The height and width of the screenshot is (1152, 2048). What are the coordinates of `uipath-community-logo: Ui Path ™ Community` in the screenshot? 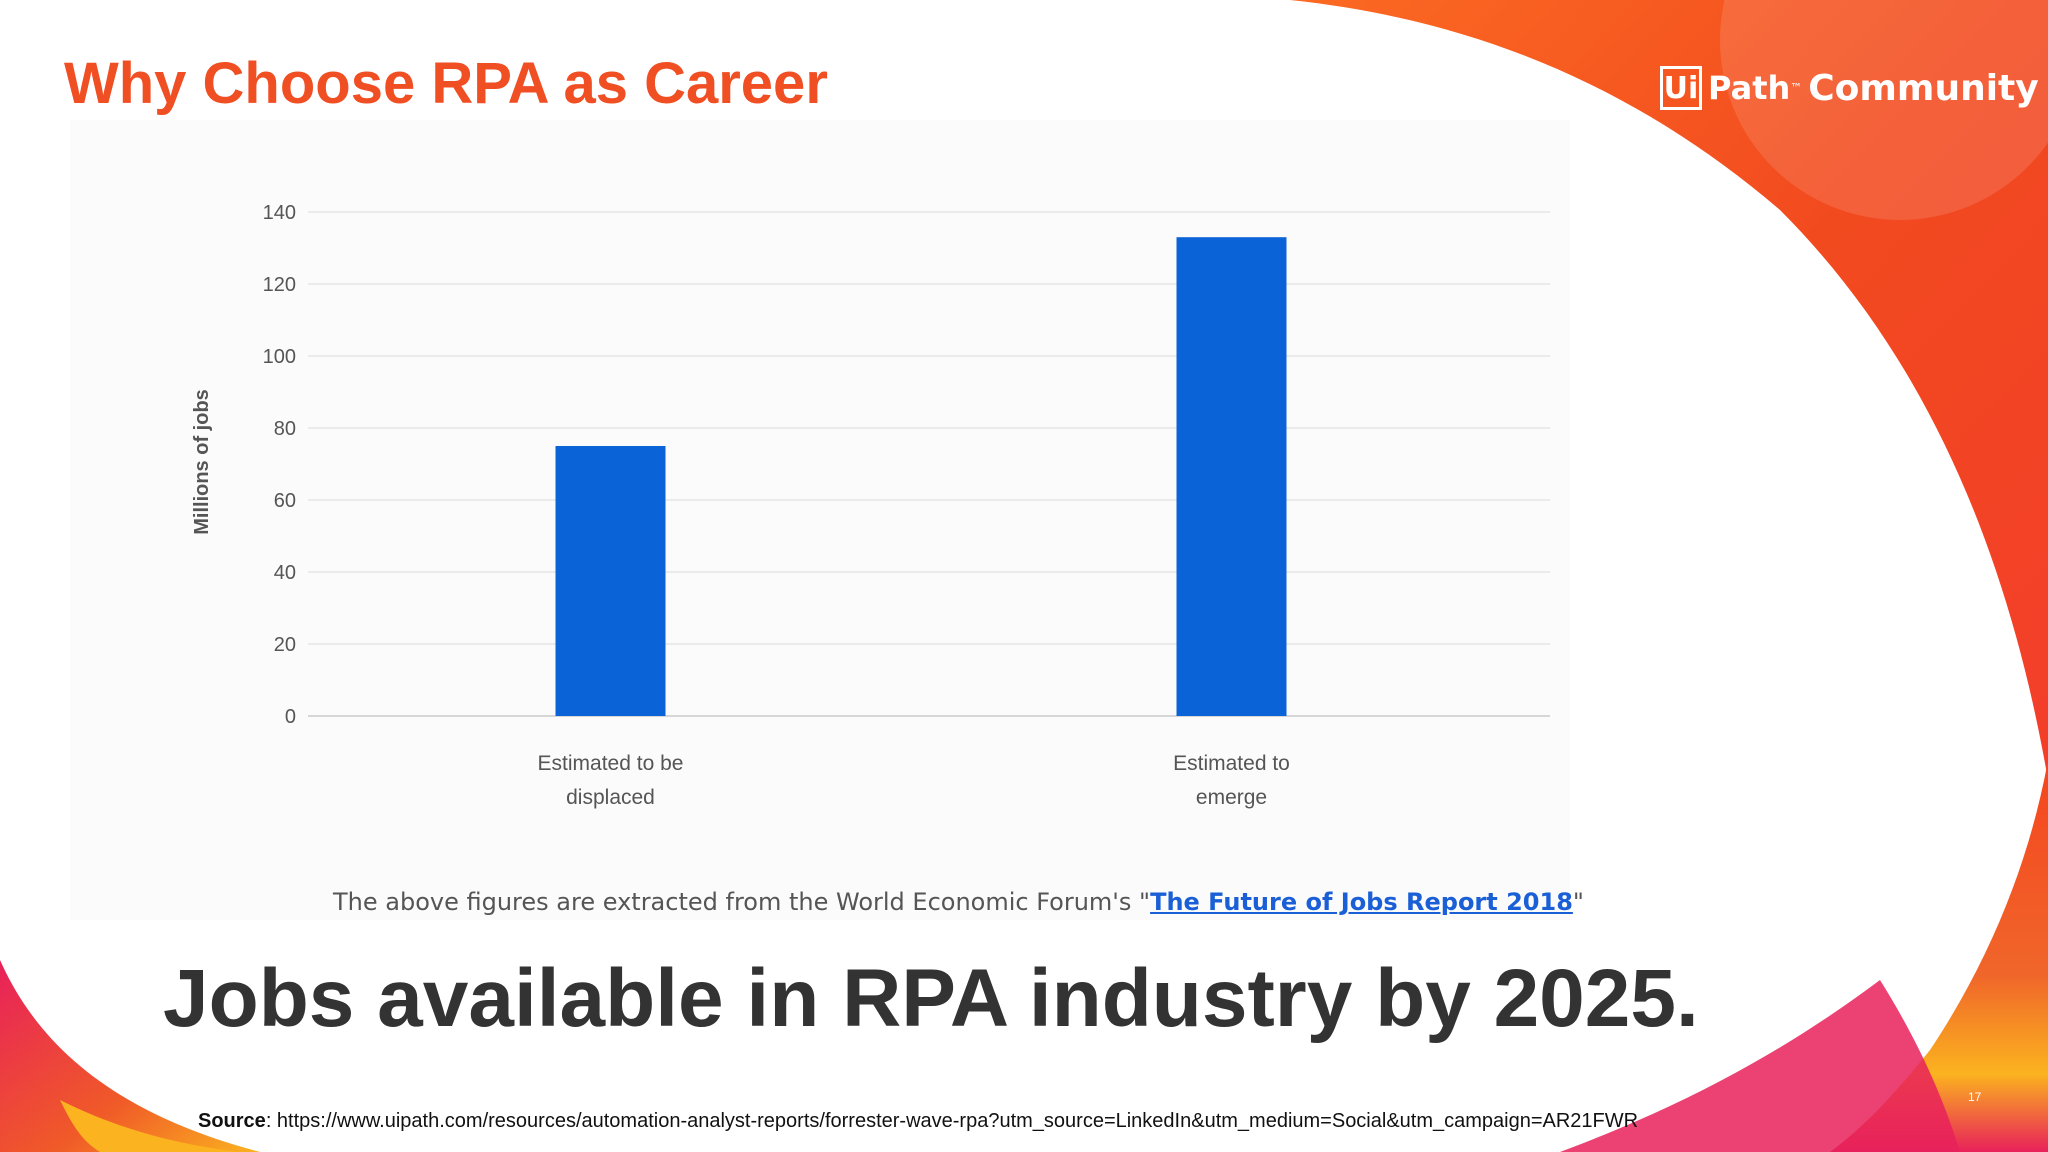 It's located at (1849, 88).